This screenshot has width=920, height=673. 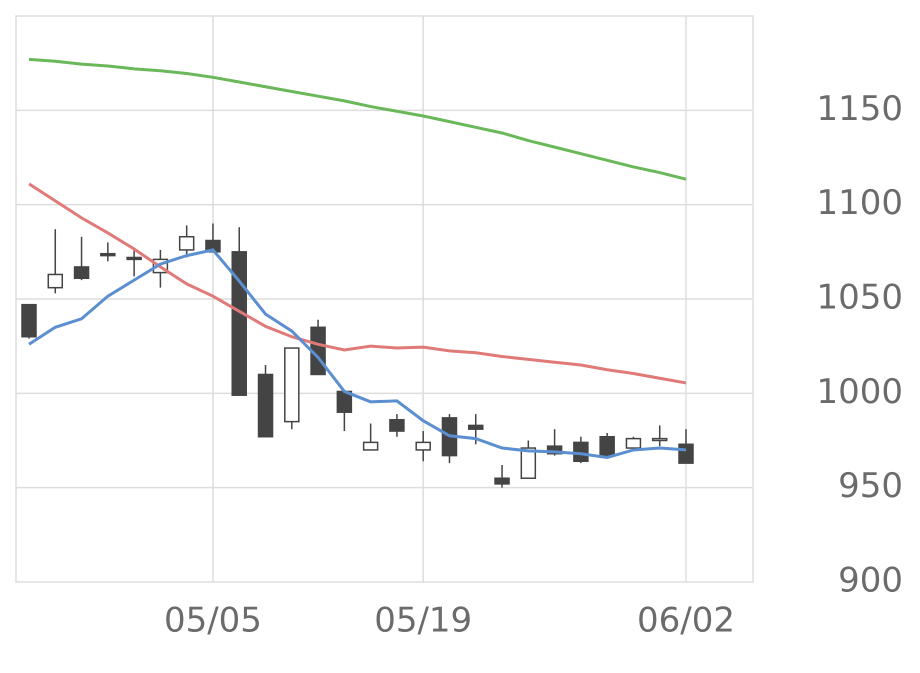 What do you see at coordinates (423, 621) in the screenshot?
I see `x-tick-label: 05/19` at bounding box center [423, 621].